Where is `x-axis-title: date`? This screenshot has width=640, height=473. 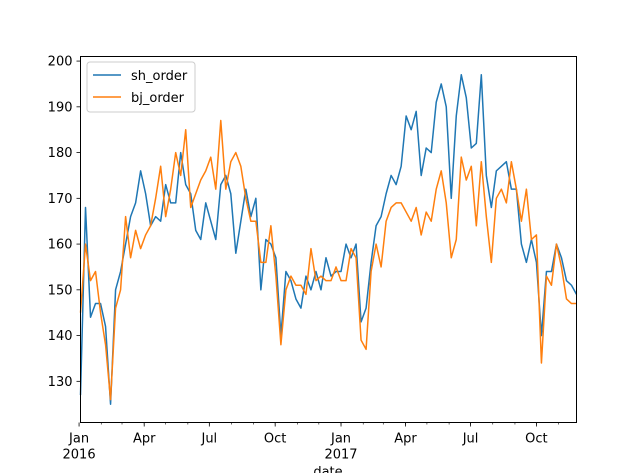
x-axis-title: date is located at coordinates (327, 469).